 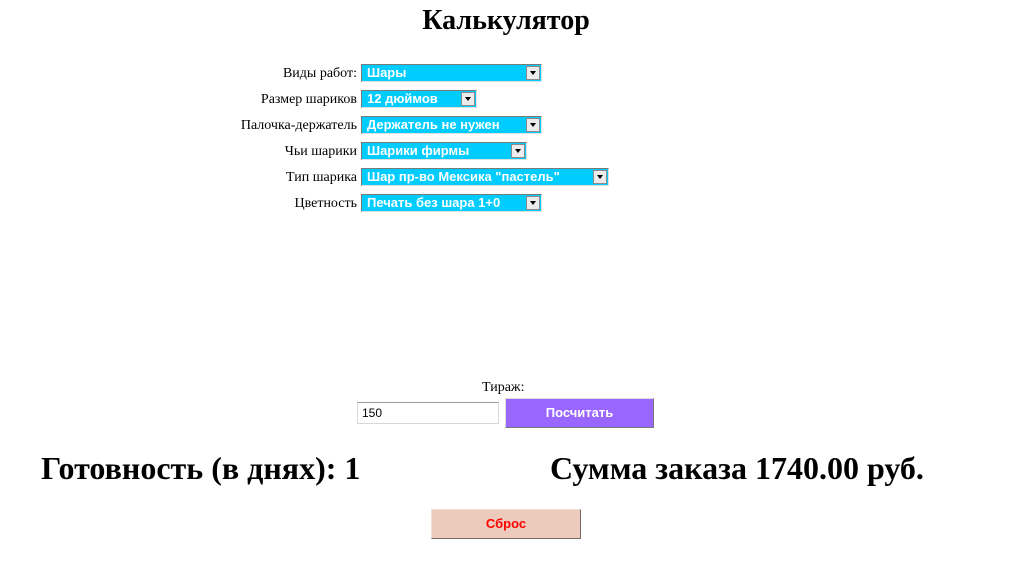 What do you see at coordinates (298, 125) in the screenshot?
I see `holder-stick-label: Палочка-держатель` at bounding box center [298, 125].